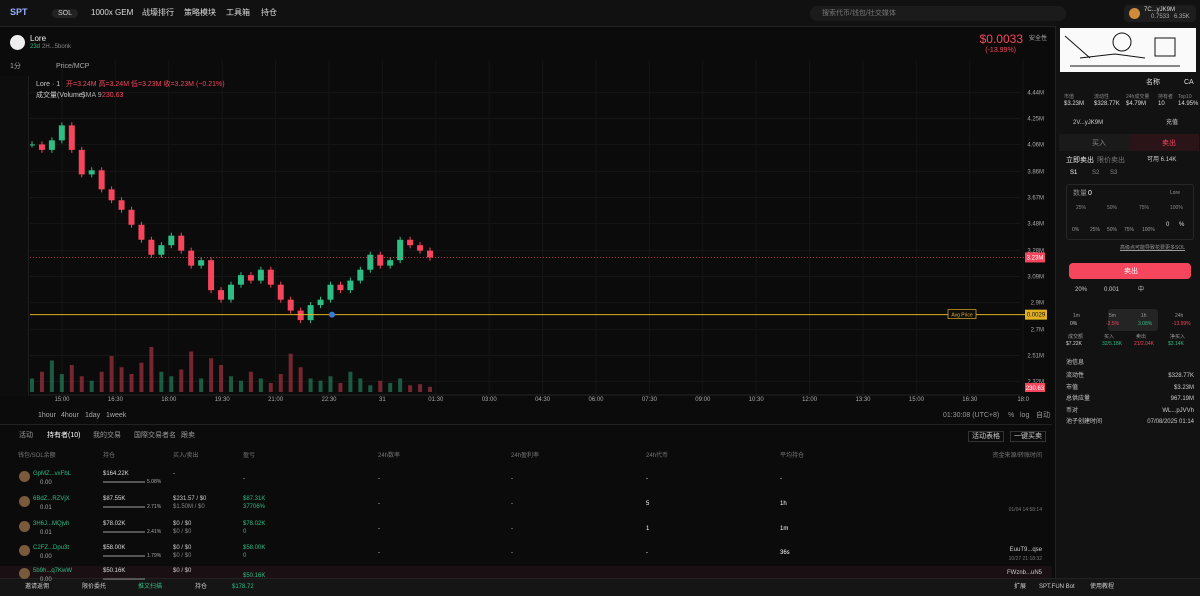 The image size is (1200, 596). Describe the element at coordinates (1160, 13) in the screenshot. I see `user-box` at that location.